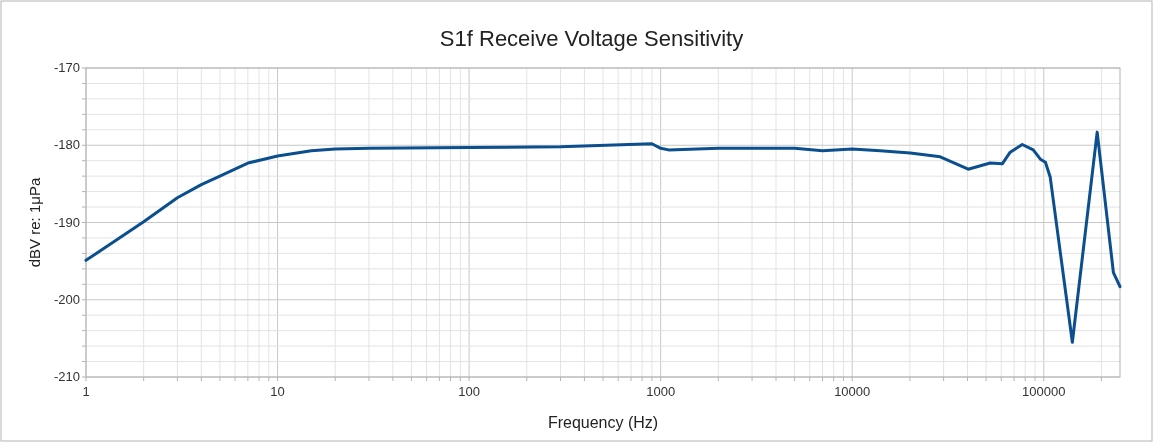 This screenshot has width=1153, height=442. What do you see at coordinates (34, 222) in the screenshot?
I see `y-axis-title: dBV re: 1μPa` at bounding box center [34, 222].